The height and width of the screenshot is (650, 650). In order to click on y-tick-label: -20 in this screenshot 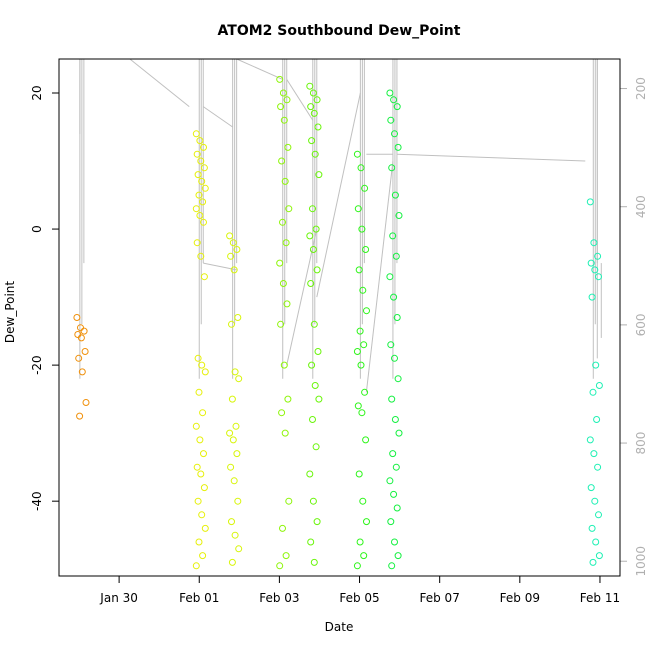, I will do `click(37, 365)`.